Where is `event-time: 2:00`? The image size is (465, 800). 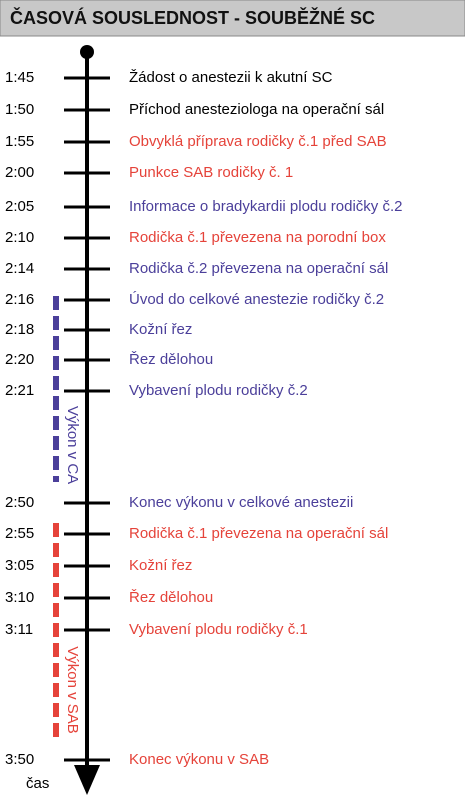
event-time: 2:00 is located at coordinates (19, 172).